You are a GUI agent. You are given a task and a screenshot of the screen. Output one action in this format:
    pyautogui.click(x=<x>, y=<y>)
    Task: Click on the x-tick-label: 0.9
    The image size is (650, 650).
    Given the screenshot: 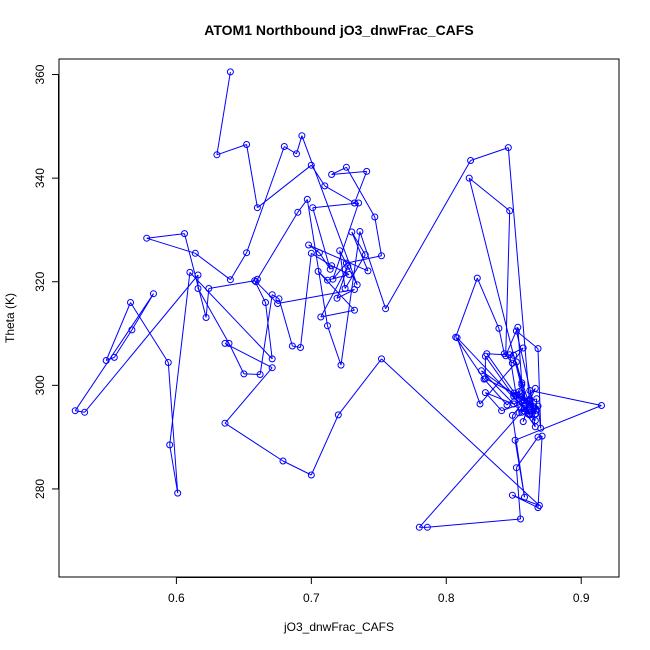 What is the action you would take?
    pyautogui.click(x=581, y=598)
    